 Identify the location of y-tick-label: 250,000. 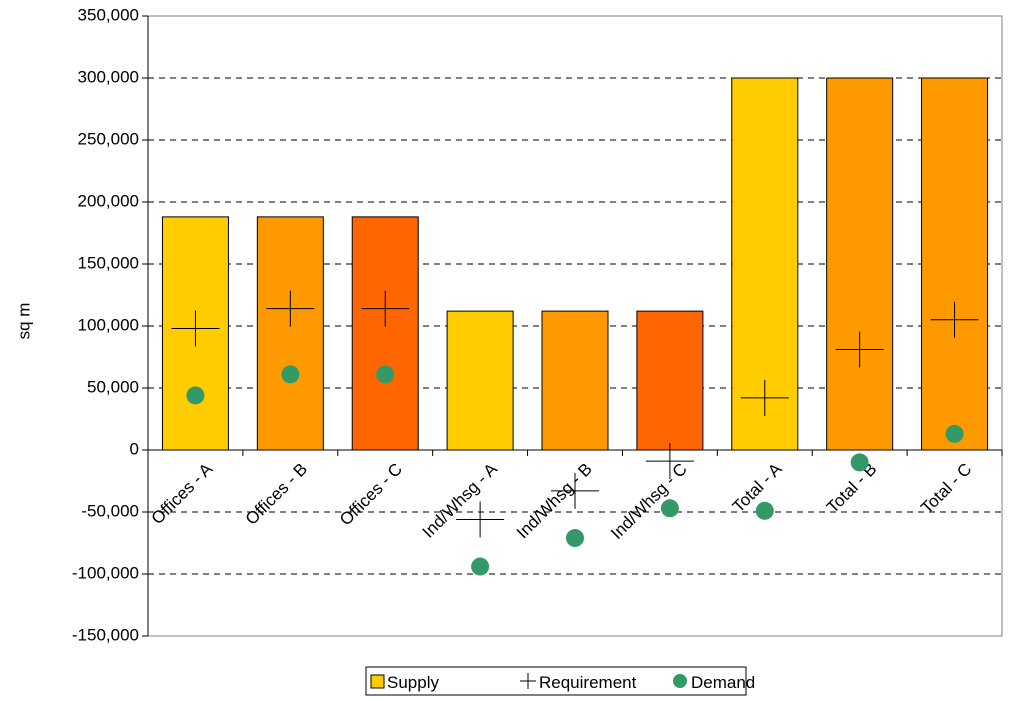
(108, 138).